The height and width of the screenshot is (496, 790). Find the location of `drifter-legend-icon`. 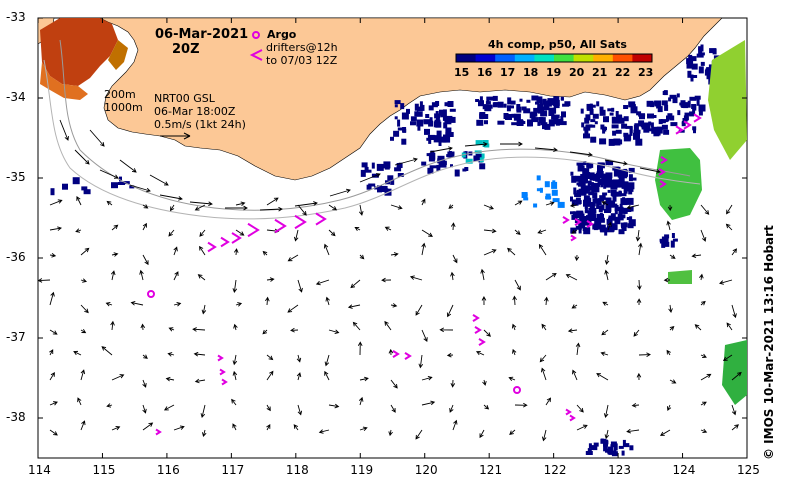

drifter-legend-icon is located at coordinates (256, 55).